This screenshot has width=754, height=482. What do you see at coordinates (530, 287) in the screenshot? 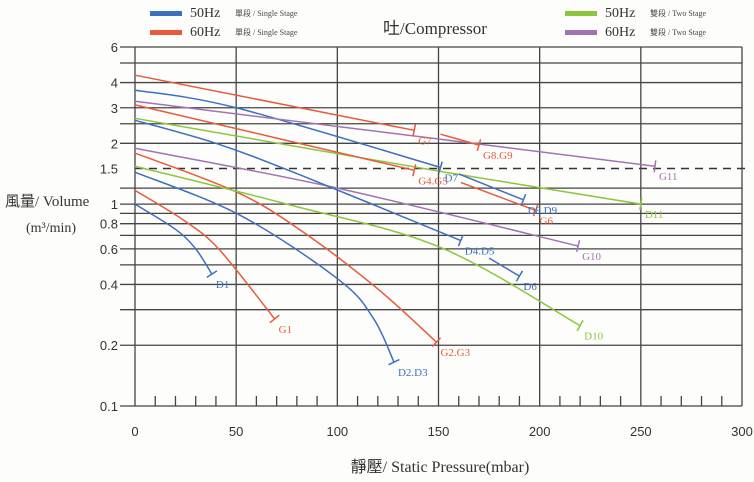
I see `curve-label: D6` at bounding box center [530, 287].